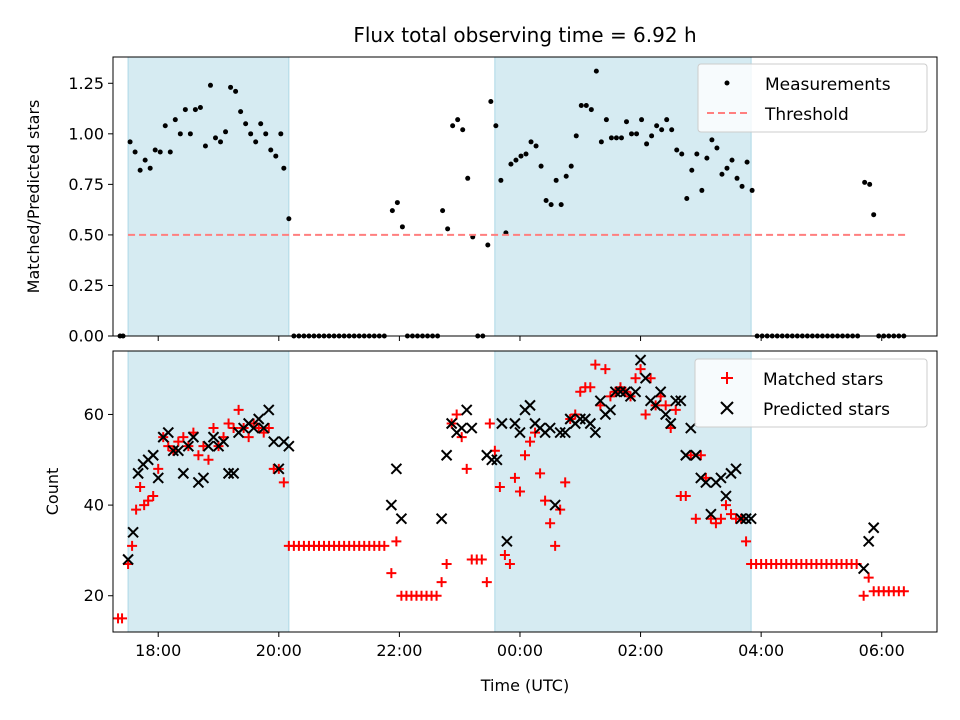 The width and height of the screenshot is (960, 720). I want to click on y-tick-label: 60, so click(94, 414).